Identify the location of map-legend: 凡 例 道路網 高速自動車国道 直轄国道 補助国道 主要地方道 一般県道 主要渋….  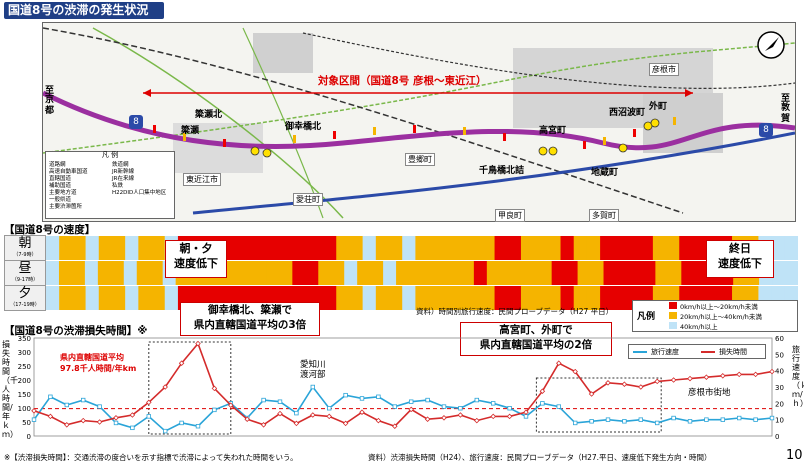
(110, 185).